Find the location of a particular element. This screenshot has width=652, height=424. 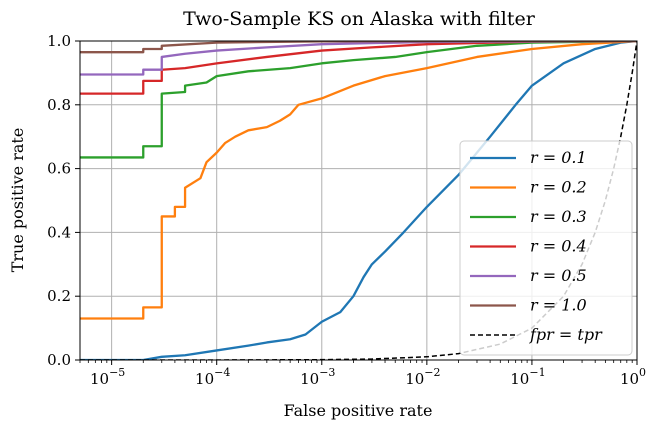

y-tick-label: 0.0 is located at coordinates (59, 360).